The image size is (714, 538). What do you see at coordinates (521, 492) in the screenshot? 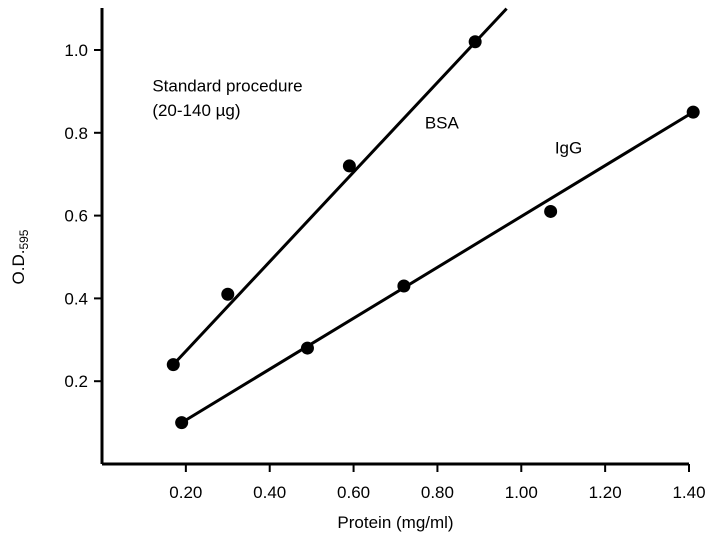
I see `x-tick-label-4: 1.00` at bounding box center [521, 492].